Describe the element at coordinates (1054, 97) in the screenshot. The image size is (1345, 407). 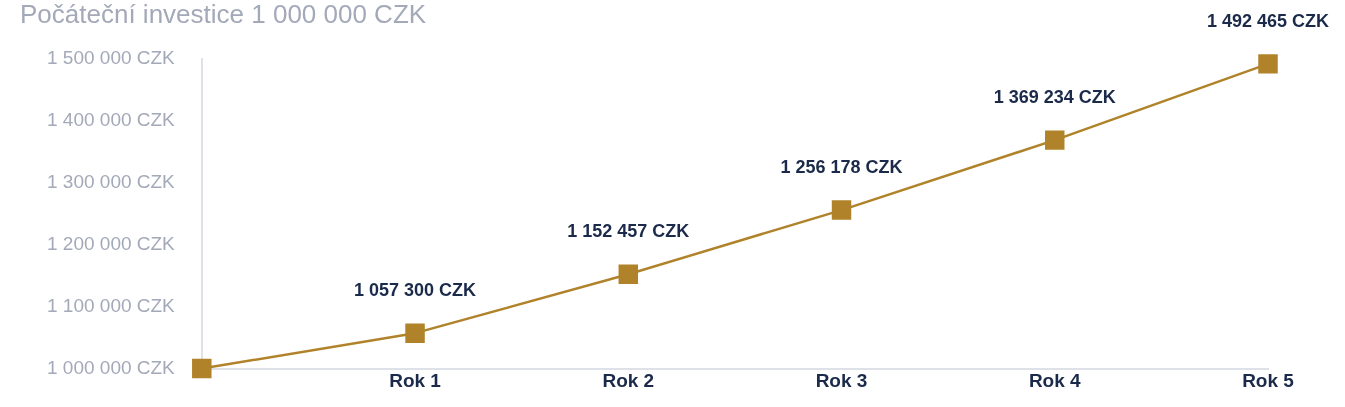
I see `data-label: 1 369 234 CZK` at that location.